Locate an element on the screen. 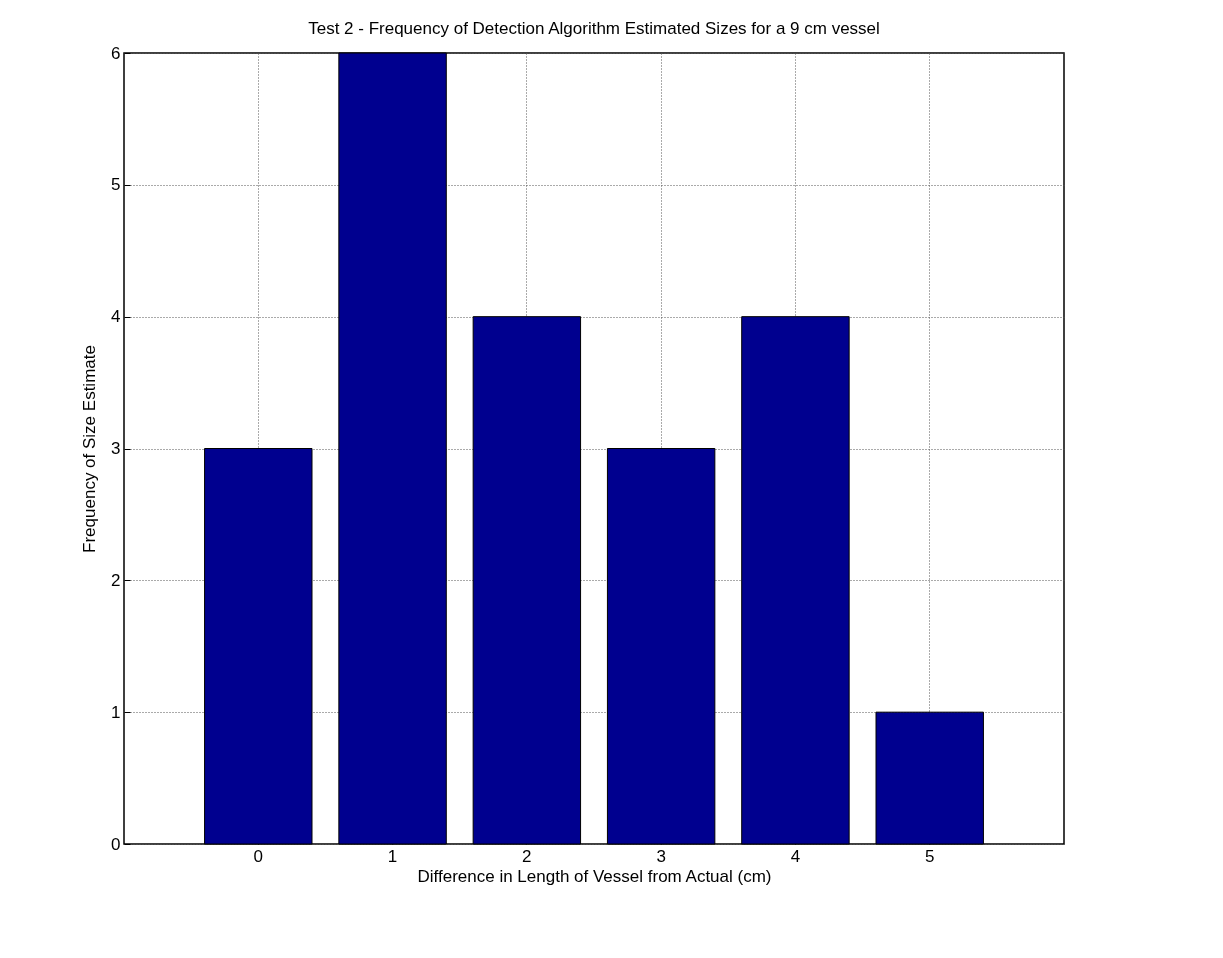 This screenshot has height=958, width=1223. y-tick-label: 1 is located at coordinates (116, 712).